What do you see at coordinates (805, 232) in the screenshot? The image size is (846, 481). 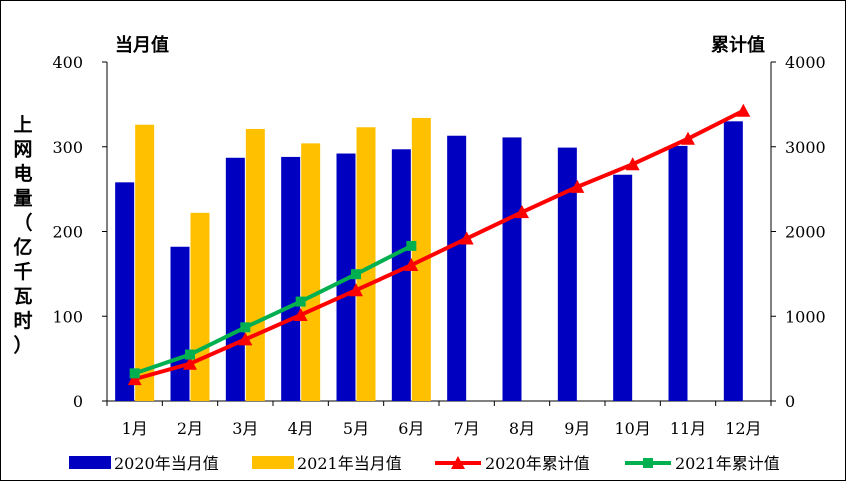 I see `right-tick-label: 2000` at bounding box center [805, 232].